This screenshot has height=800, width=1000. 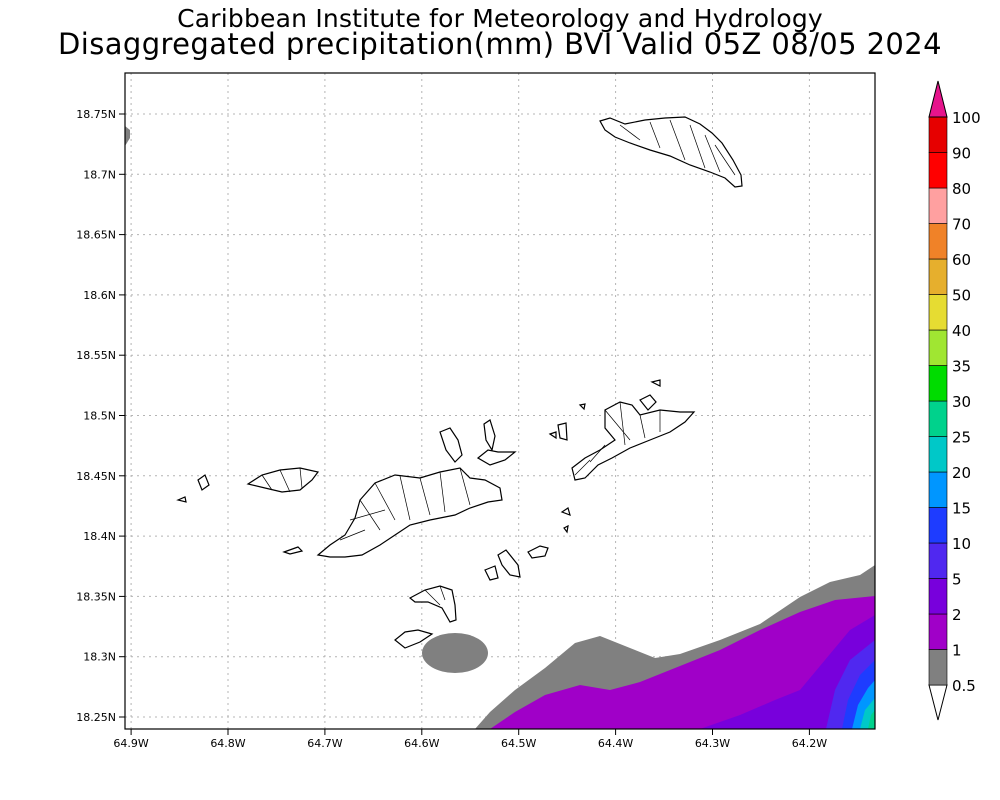 What do you see at coordinates (957, 651) in the screenshot?
I see `colorbar-level-label: 1` at bounding box center [957, 651].